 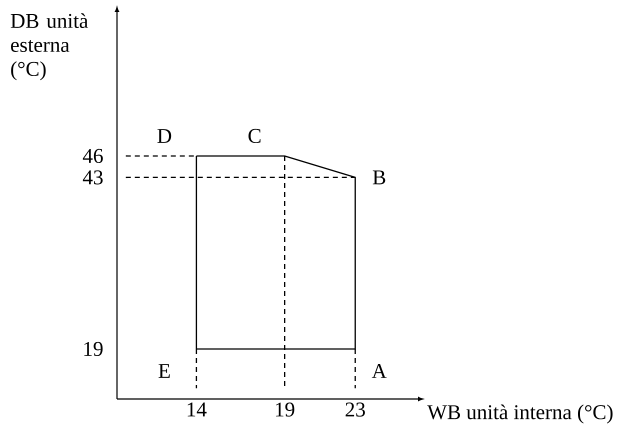 What do you see at coordinates (92, 156) in the screenshot?
I see `y-tick-label: 46` at bounding box center [92, 156].